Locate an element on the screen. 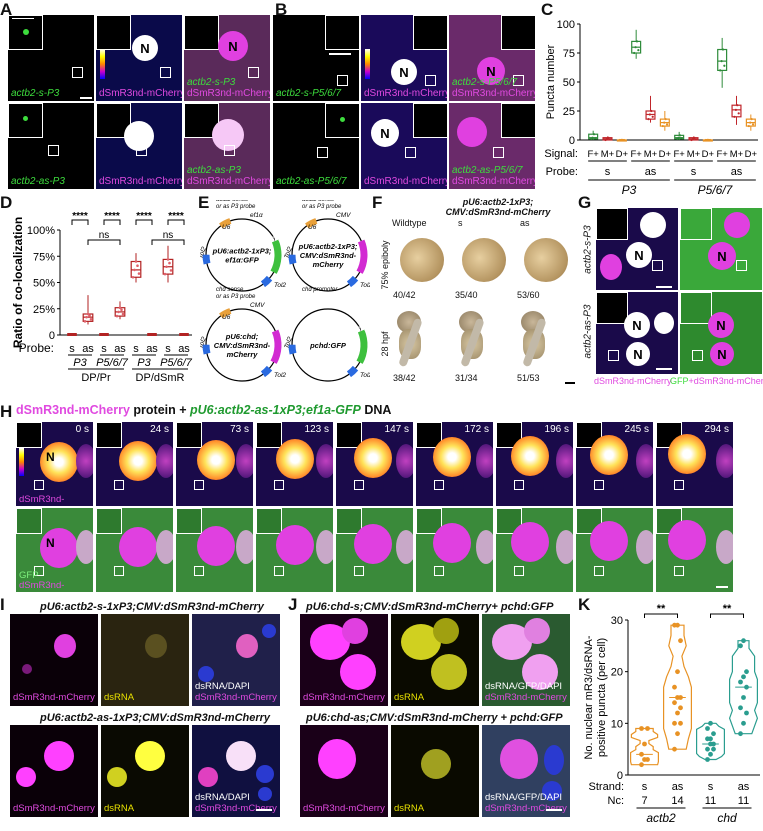  y-tick-label: 30 is located at coordinates (617, 621).